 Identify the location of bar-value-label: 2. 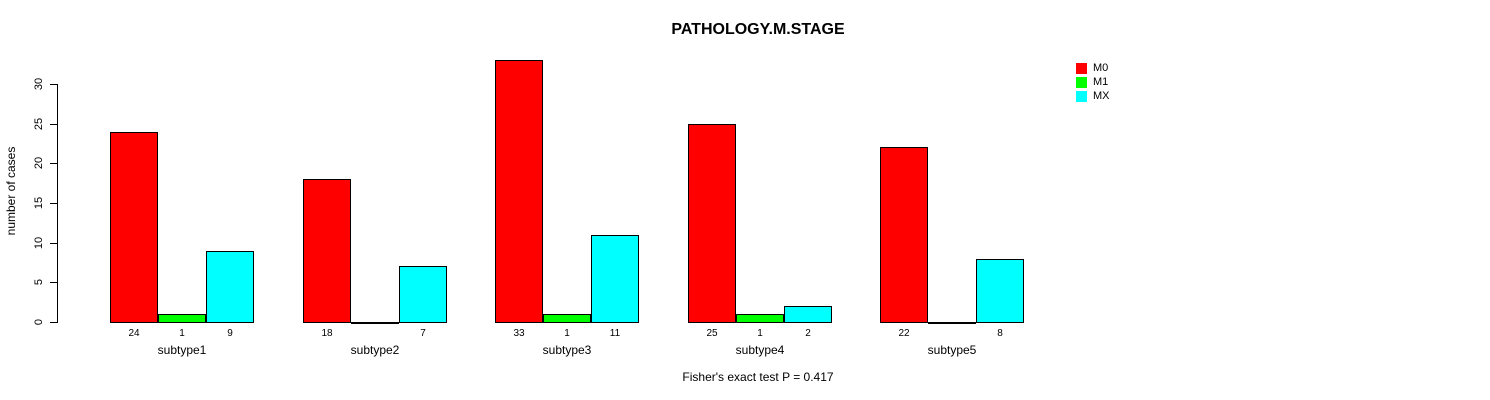
(808, 333).